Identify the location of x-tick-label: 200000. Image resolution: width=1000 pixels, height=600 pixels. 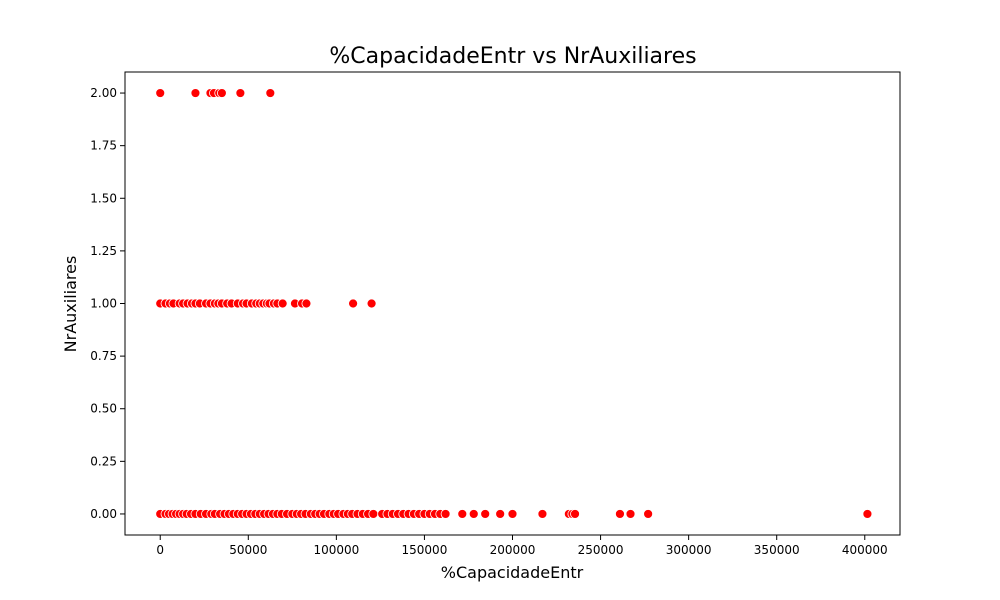
(513, 550).